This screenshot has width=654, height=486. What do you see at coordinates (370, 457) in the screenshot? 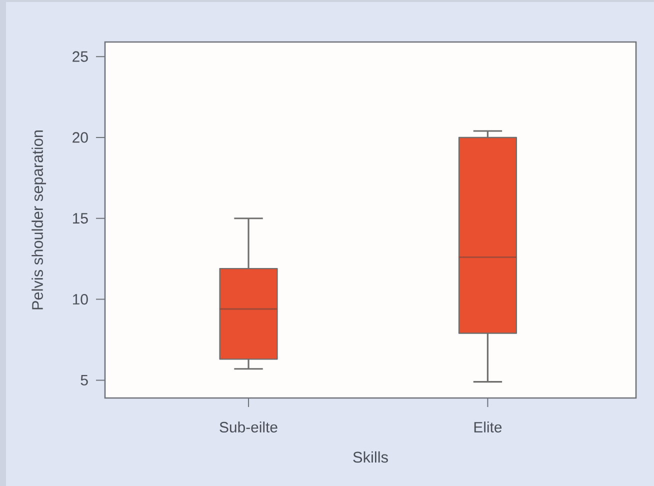
I see `x-axis-title: Skills` at bounding box center [370, 457].